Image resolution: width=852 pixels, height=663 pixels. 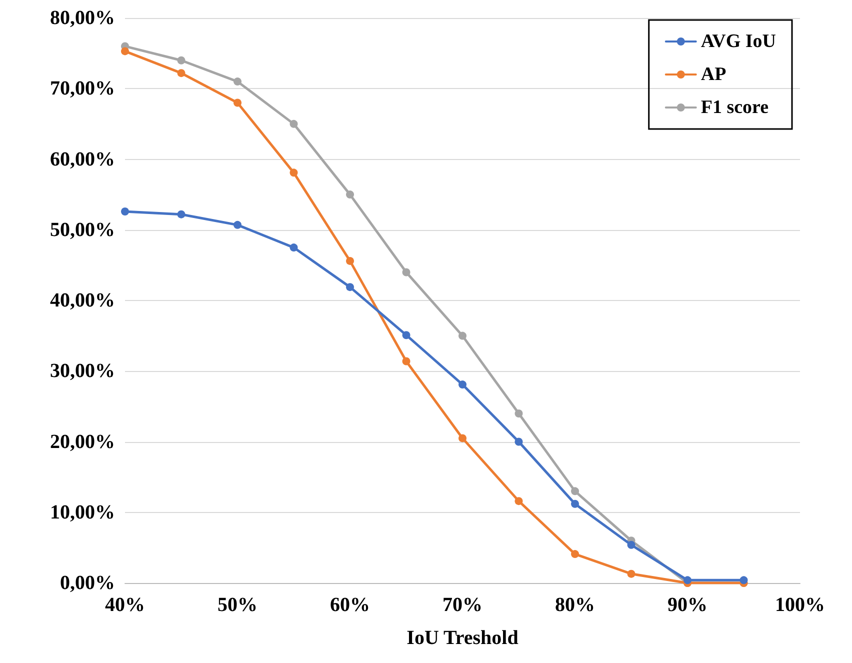 I want to click on y-tick-label: 60,00%, so click(x=82, y=159).